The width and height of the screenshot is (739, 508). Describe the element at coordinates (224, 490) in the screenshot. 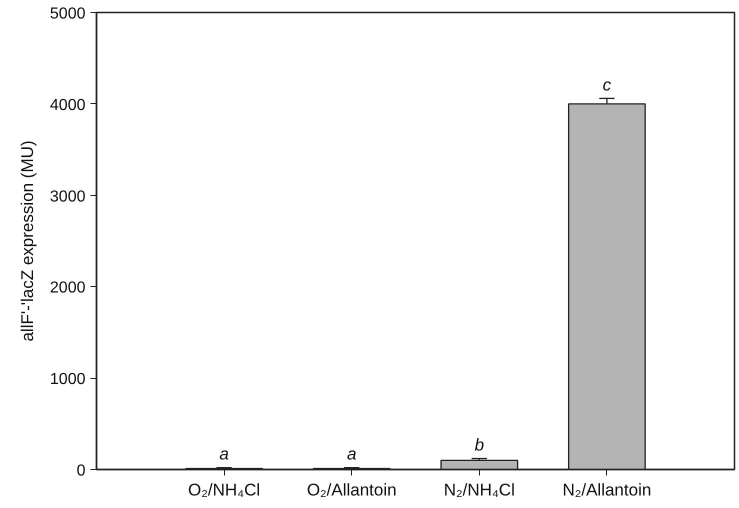

I see `x-tick-label: O₂/NH₄Cl` at that location.